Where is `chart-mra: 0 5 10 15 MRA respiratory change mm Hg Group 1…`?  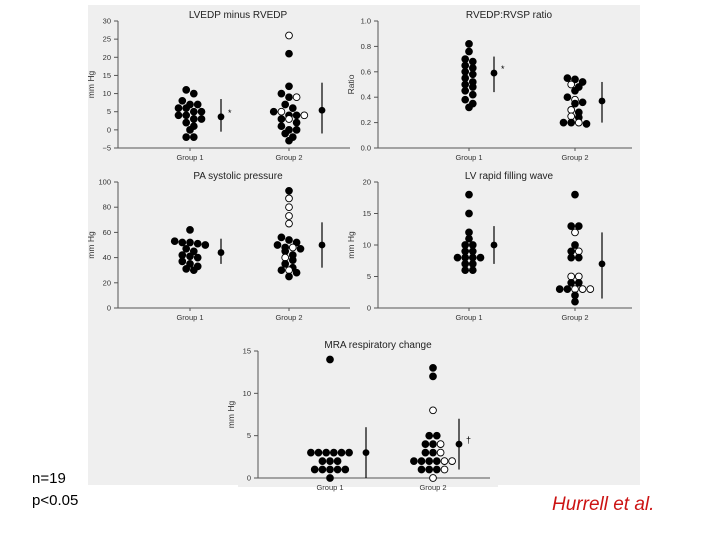 chart-mra: 0 5 10 15 MRA respiratory change mm Hg Group 1… is located at coordinates (358, 416).